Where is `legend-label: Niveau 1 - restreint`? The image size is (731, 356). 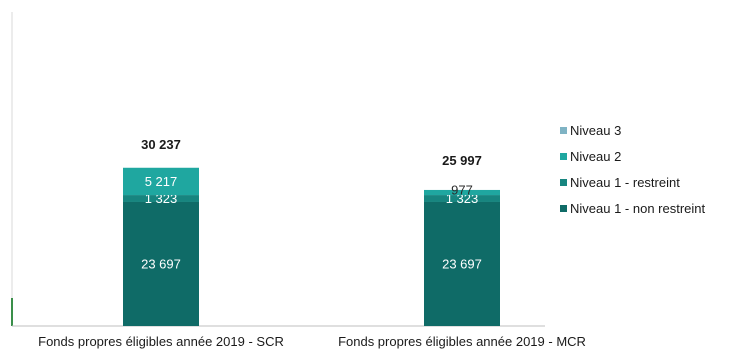 legend-label: Niveau 1 - restreint is located at coordinates (625, 182).